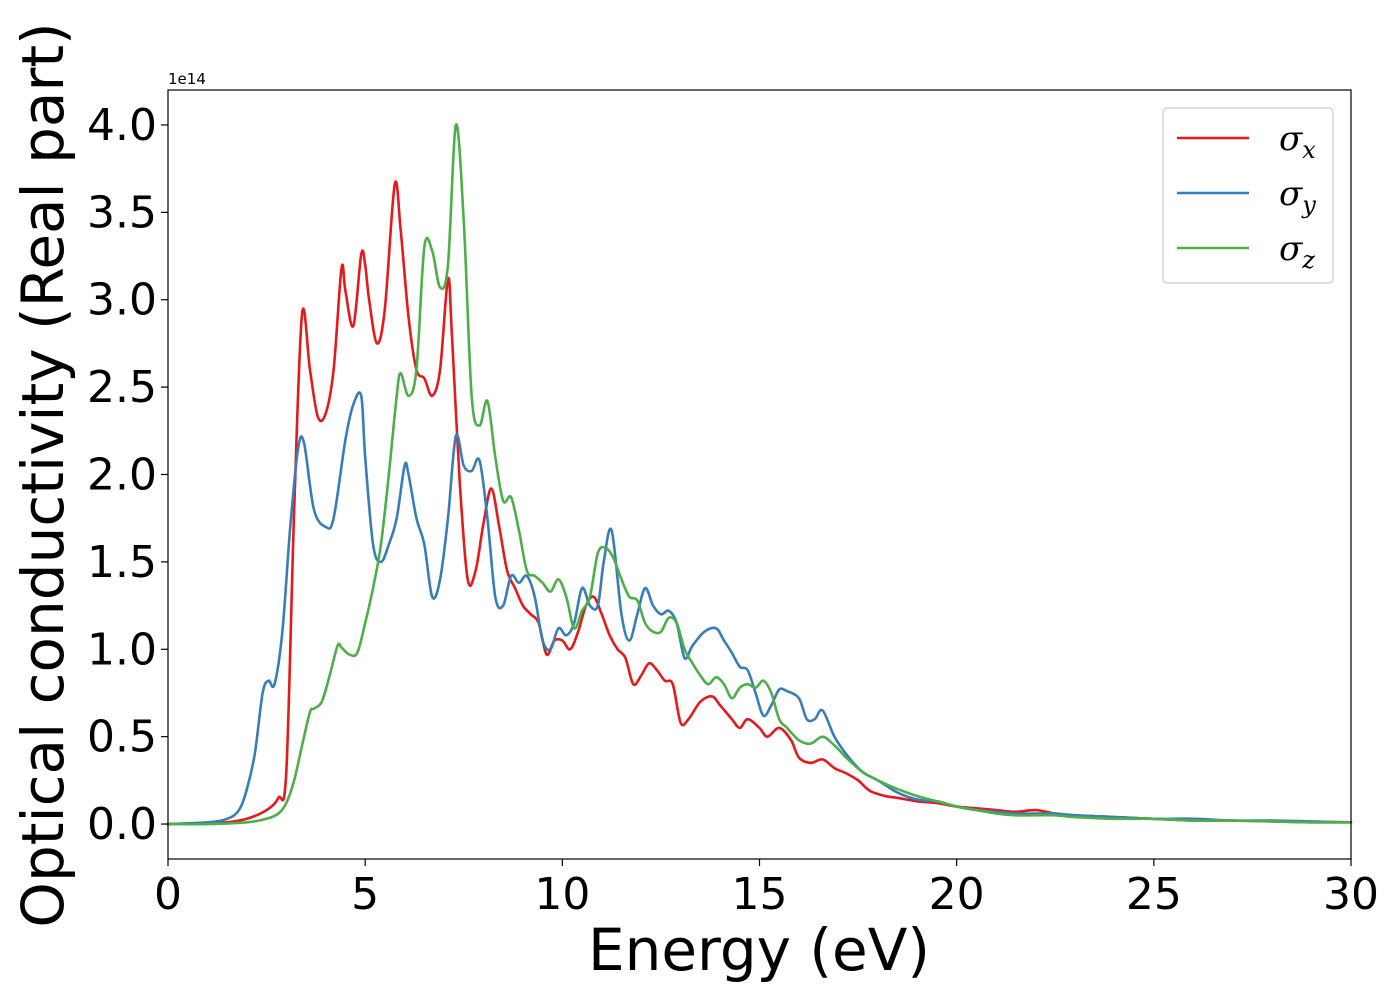 The image size is (1400, 1000). Describe the element at coordinates (122, 737) in the screenshot. I see `y-tick-label: 0.5` at that location.